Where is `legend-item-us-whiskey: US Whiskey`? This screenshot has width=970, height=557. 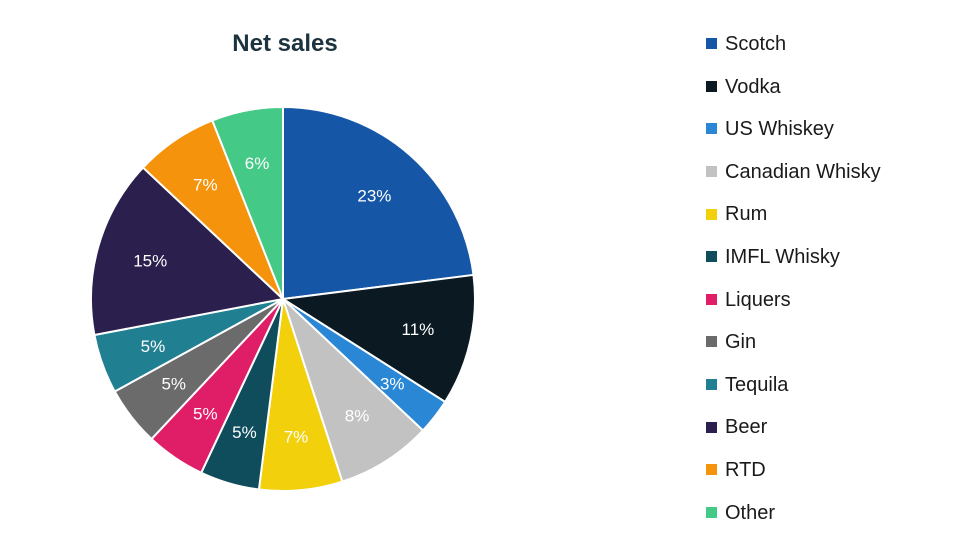
legend-item-us-whiskey: US Whiskey is located at coordinates (793, 134).